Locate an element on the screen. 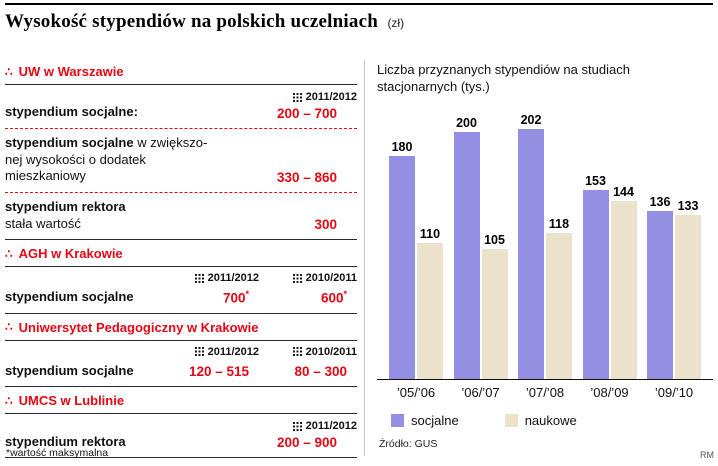  x-axis-labels: ’05/’06 ’06/’07 ’07/’08 ’08/’09 ’09/’10 is located at coordinates (545, 392).